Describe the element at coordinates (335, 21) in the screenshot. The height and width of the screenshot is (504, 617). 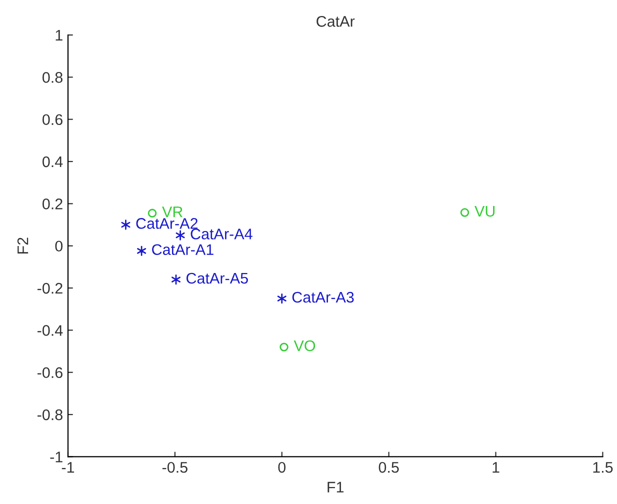
I see `chart-title: CatAr` at that location.